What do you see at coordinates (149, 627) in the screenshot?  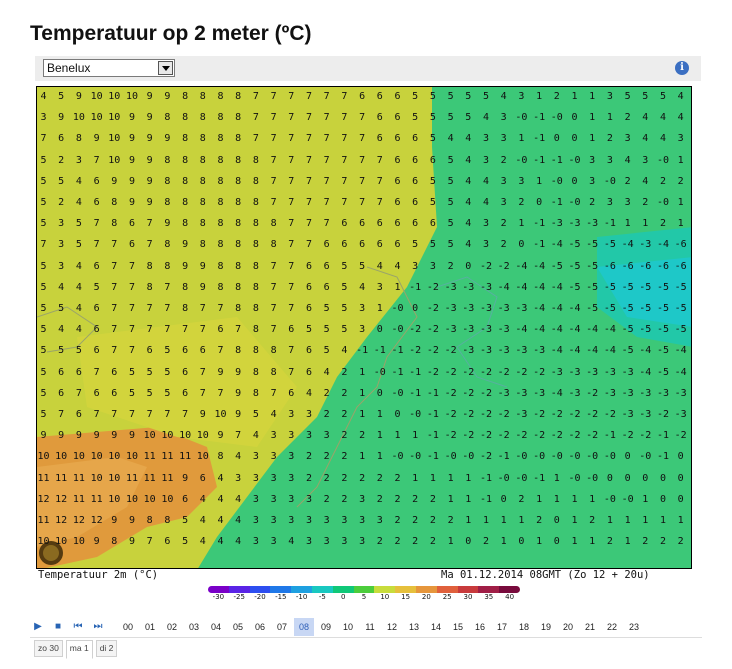 I see `hour-01: 01` at bounding box center [149, 627].